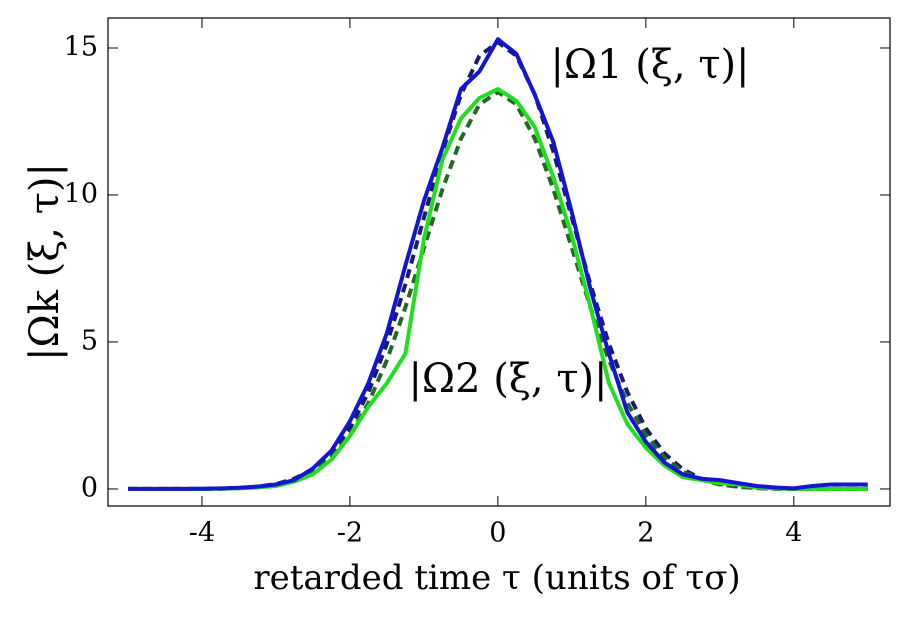 The image size is (910, 618). What do you see at coordinates (645, 533) in the screenshot?
I see `x-tick-label: 2` at bounding box center [645, 533].